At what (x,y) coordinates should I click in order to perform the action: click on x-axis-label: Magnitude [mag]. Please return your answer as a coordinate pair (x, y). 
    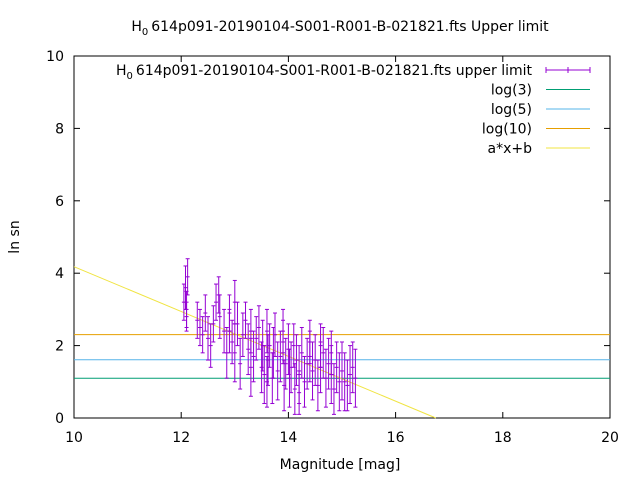
    Looking at the image, I should click on (340, 465).